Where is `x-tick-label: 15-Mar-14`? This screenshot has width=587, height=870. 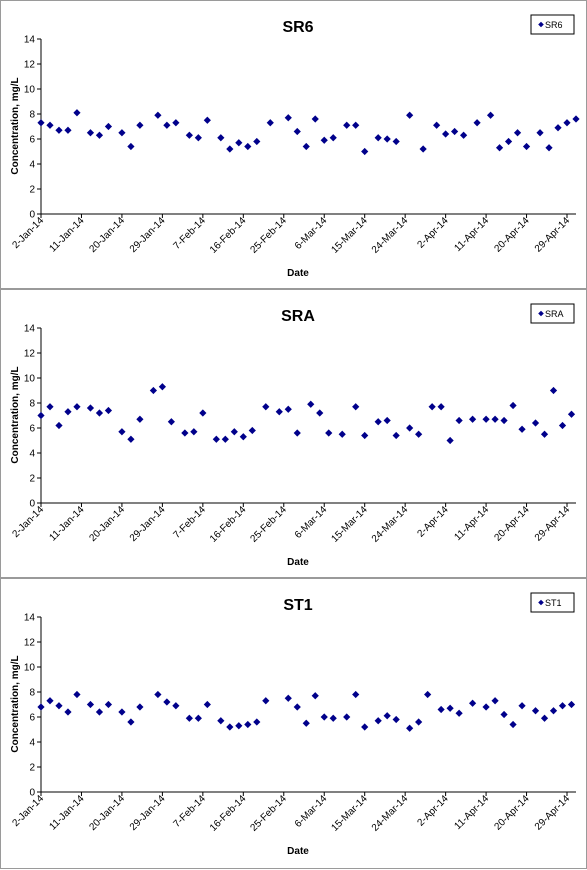
x-tick-label: 15-Mar-14 is located at coordinates (349, 524).